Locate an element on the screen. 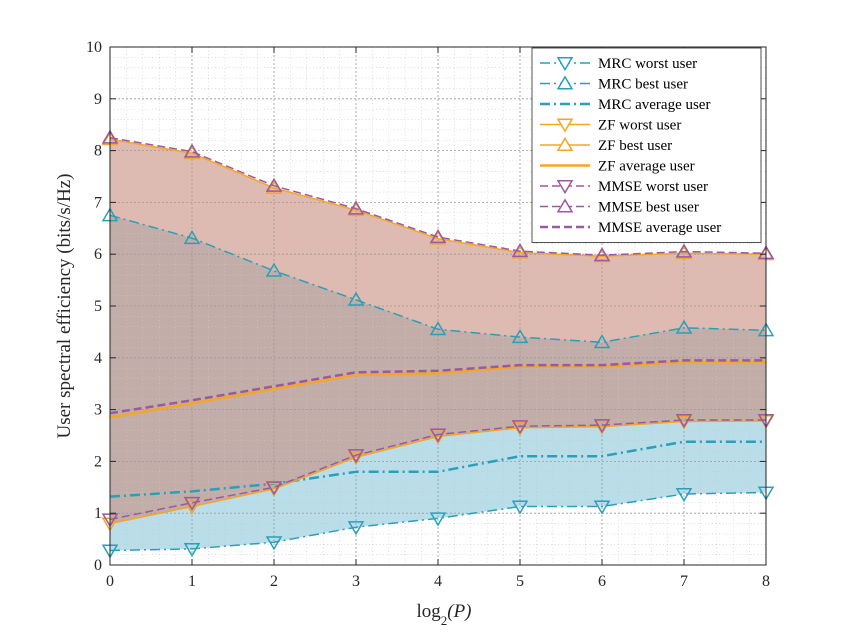  legend-item: ZF worst user is located at coordinates (610, 126).